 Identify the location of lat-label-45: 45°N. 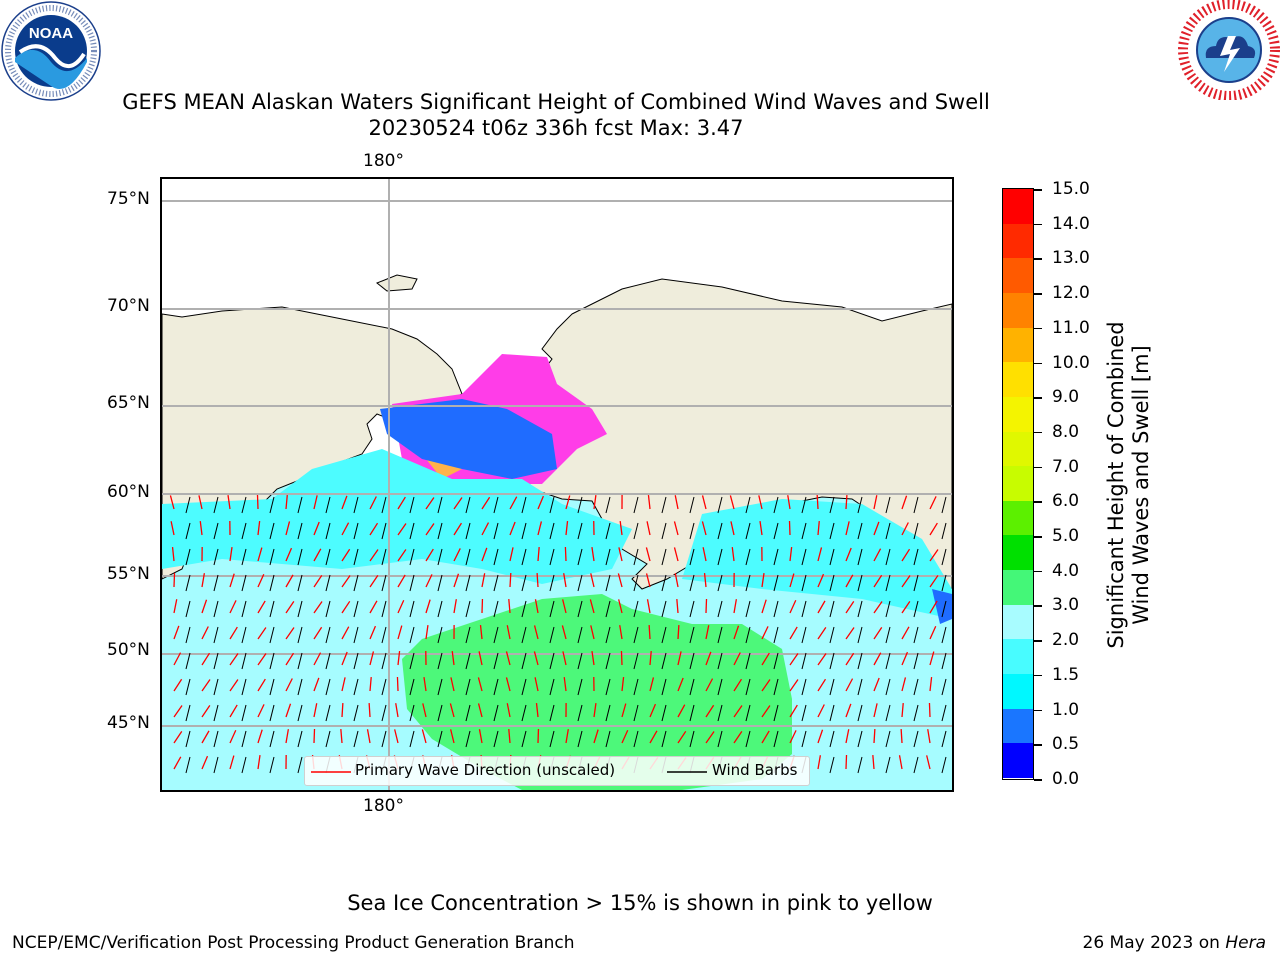
(128, 723).